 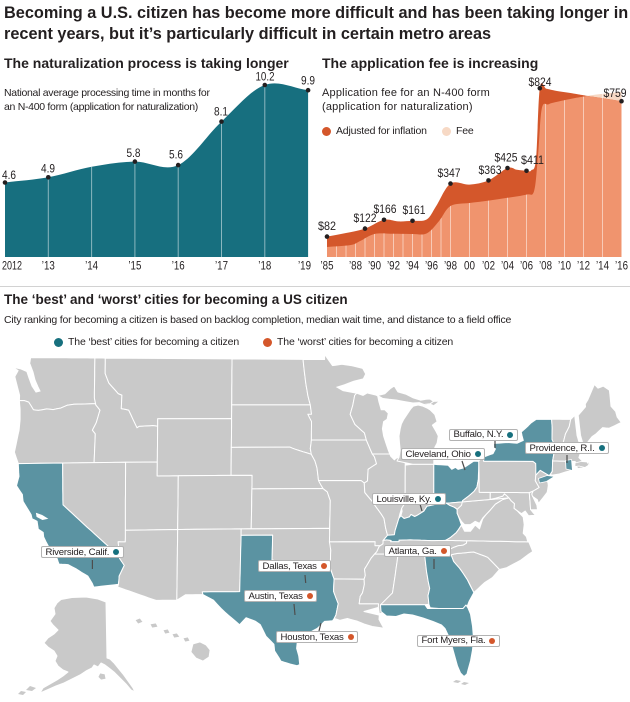 I want to click on svg-text: 2012, so click(x=12, y=265).